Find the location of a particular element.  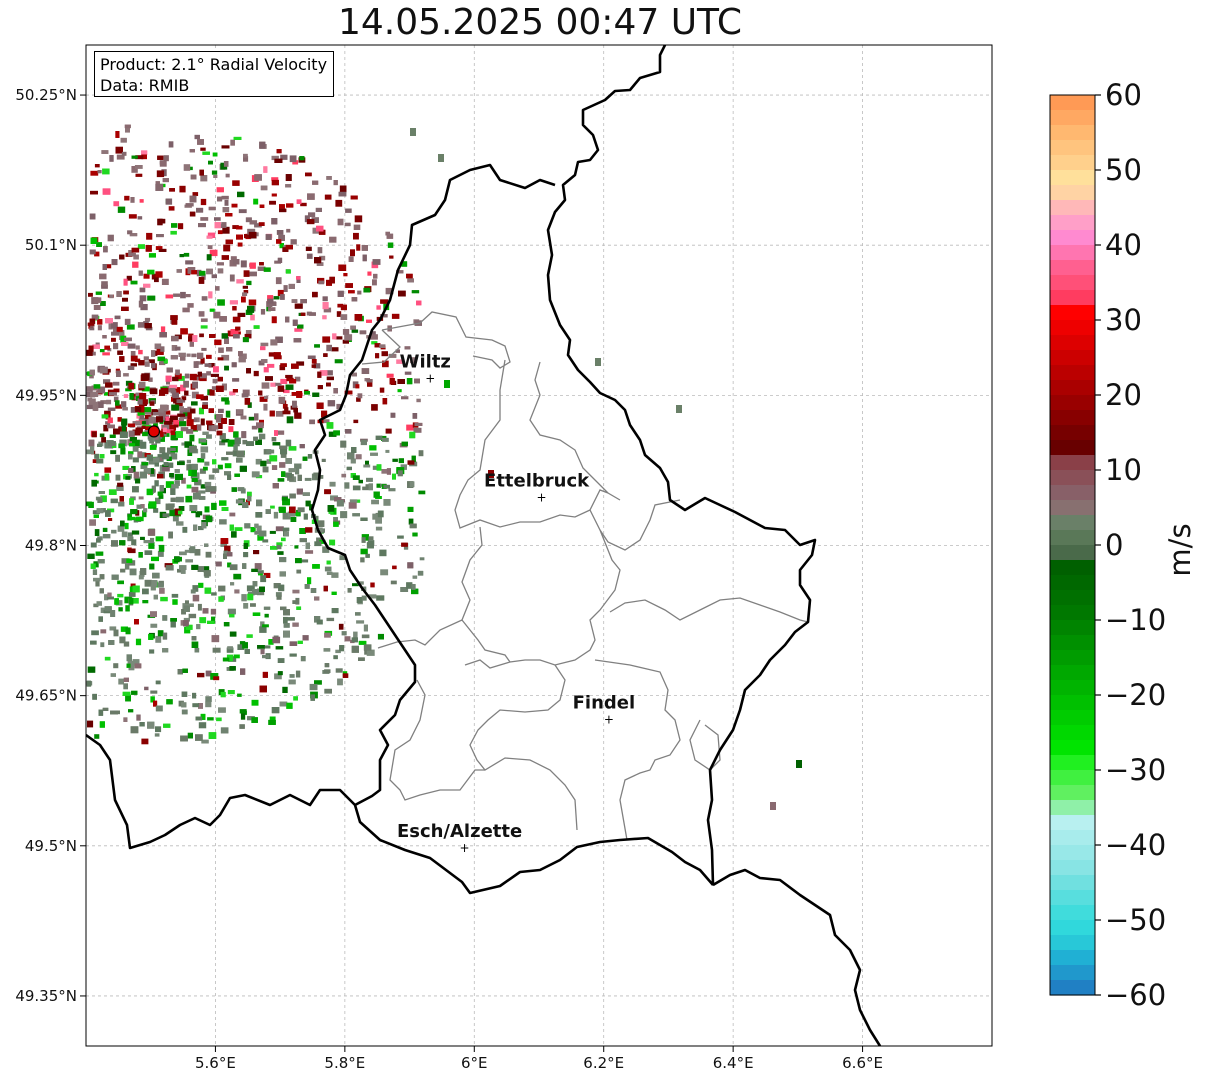

colorbar-tick-label: 20 is located at coordinates (1123, 395).